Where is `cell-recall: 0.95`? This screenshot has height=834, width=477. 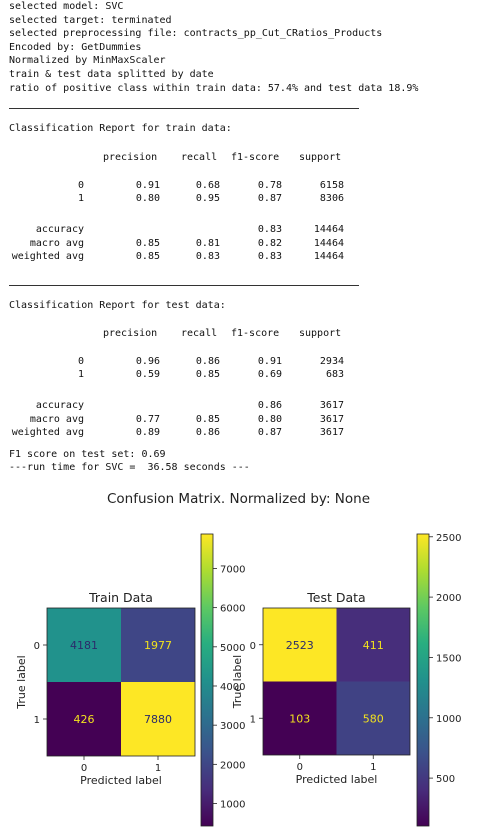 cell-recall: 0.95 is located at coordinates (207, 199).